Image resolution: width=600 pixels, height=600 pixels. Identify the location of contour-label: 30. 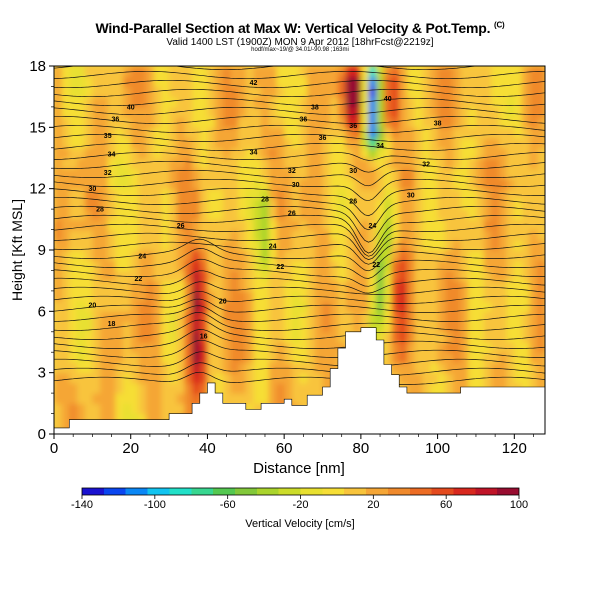
(411, 195).